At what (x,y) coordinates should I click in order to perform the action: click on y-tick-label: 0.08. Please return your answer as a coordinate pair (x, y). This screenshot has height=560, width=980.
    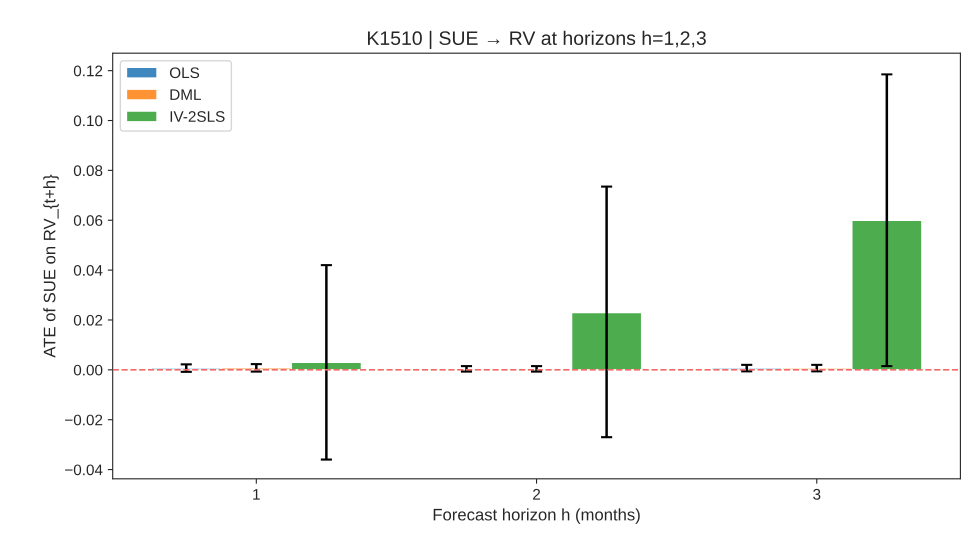
    Looking at the image, I should click on (88, 170).